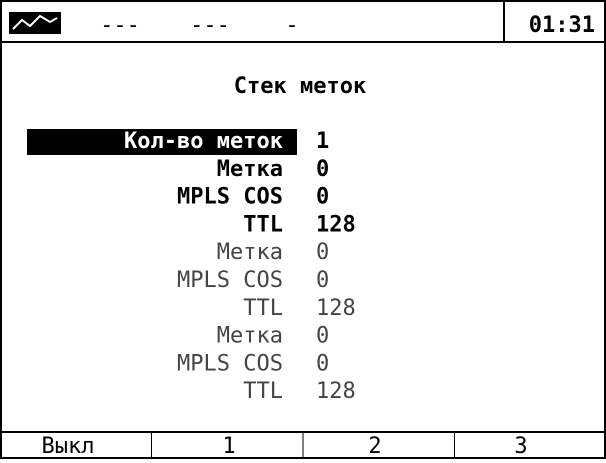 Image resolution: width=606 pixels, height=463 pixels. I want to click on signal-wave, so click(35, 22).